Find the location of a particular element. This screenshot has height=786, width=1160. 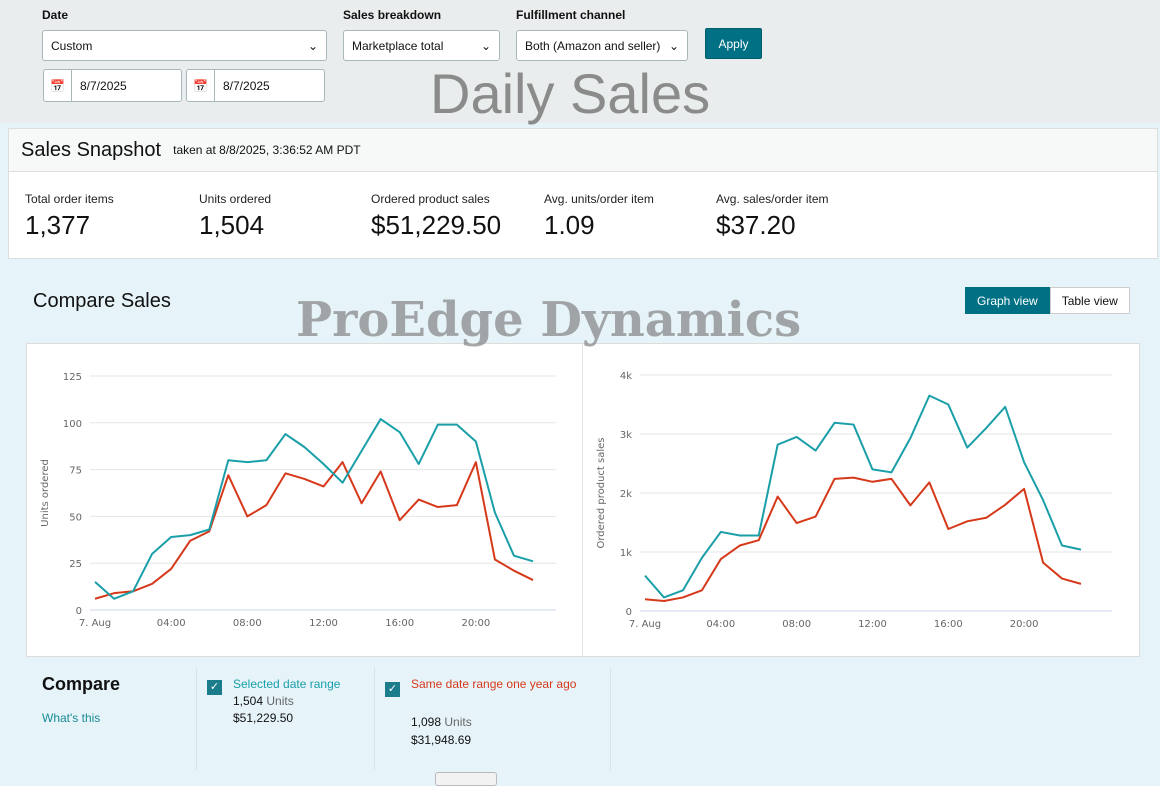

snapshot-title: Sales Snapshot is located at coordinates (91, 149).